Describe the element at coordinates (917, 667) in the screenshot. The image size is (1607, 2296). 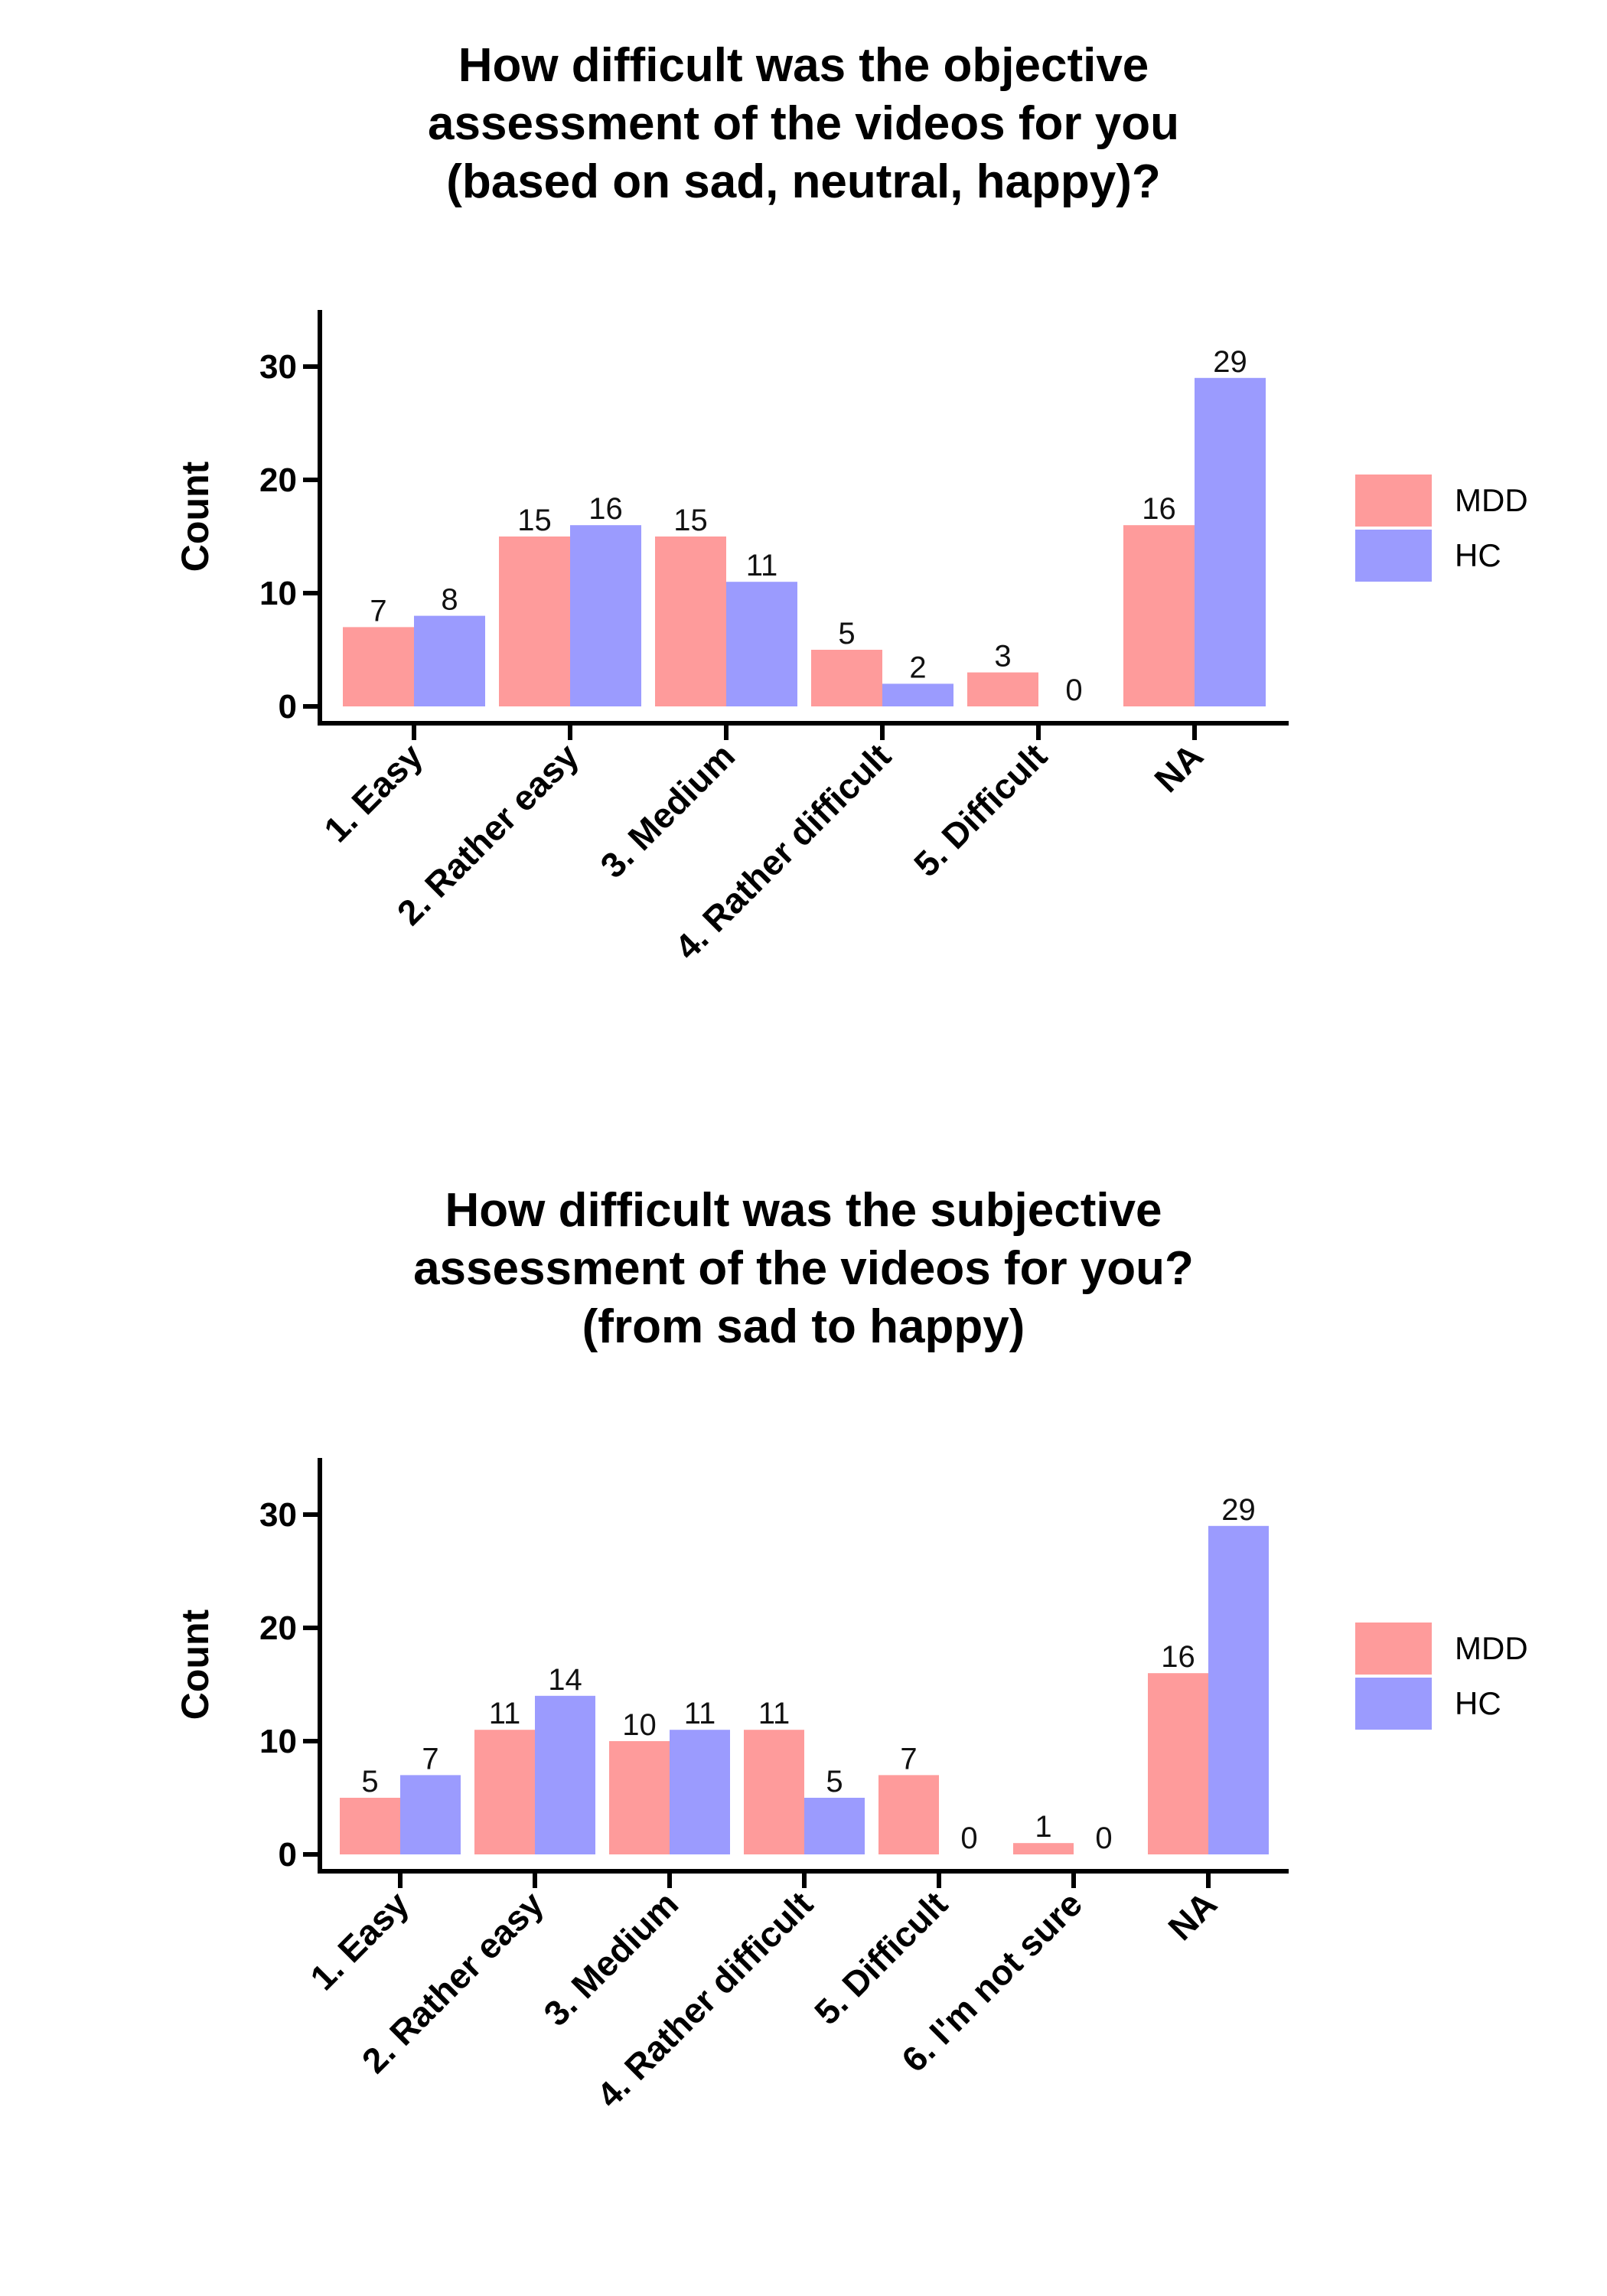
I see `data-label-hc-4: 2` at that location.